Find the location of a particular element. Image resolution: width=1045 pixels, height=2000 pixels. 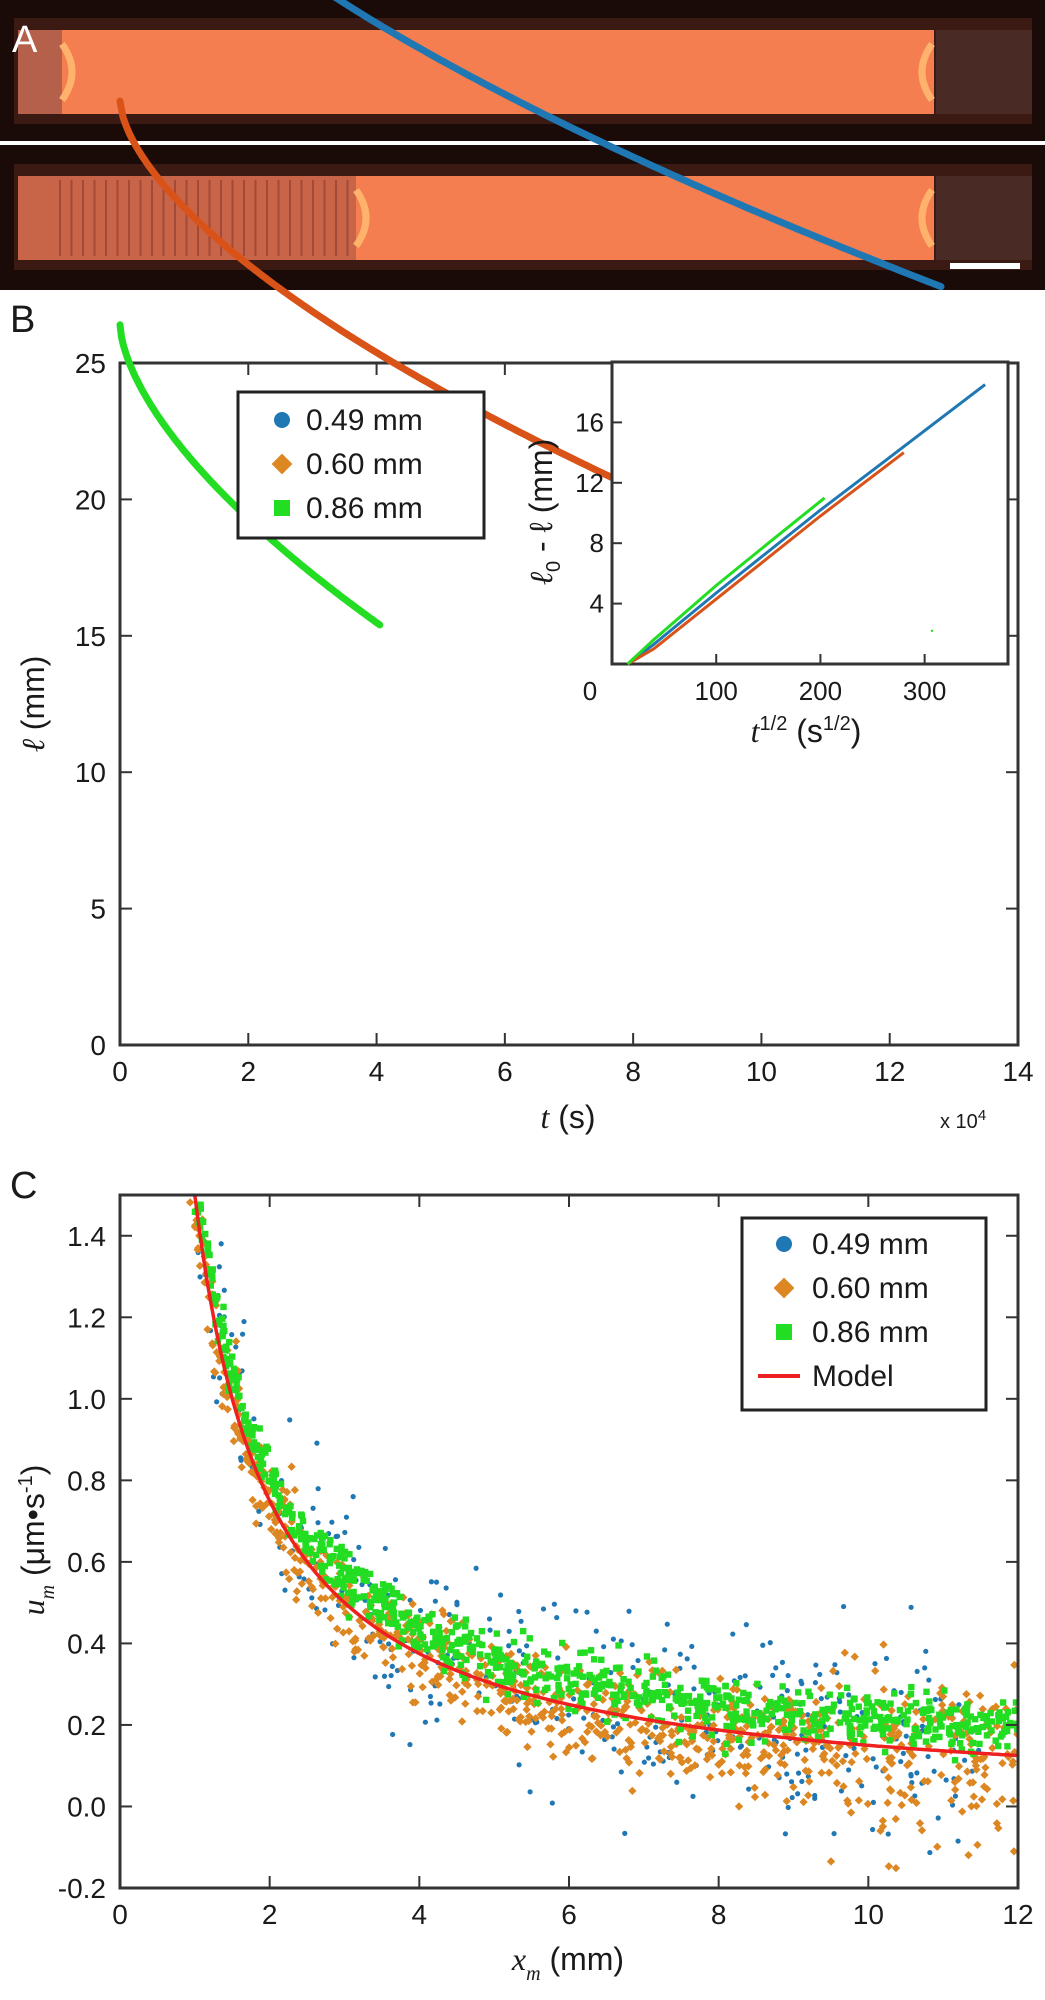

c-xlabel-sub: m is located at coordinates (533, 1974).